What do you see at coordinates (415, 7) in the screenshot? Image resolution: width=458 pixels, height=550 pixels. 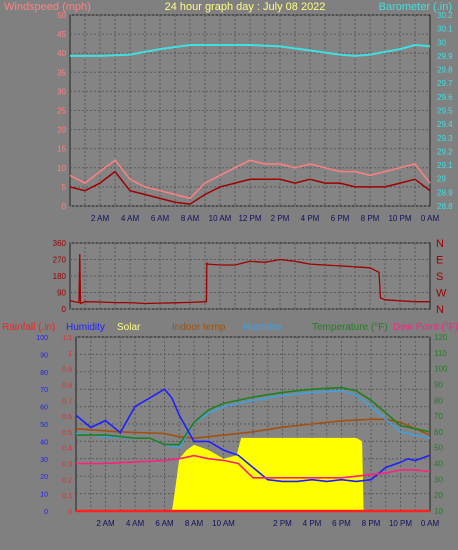 I see `barometer-axis-label: Barometer (.in)` at bounding box center [415, 7].